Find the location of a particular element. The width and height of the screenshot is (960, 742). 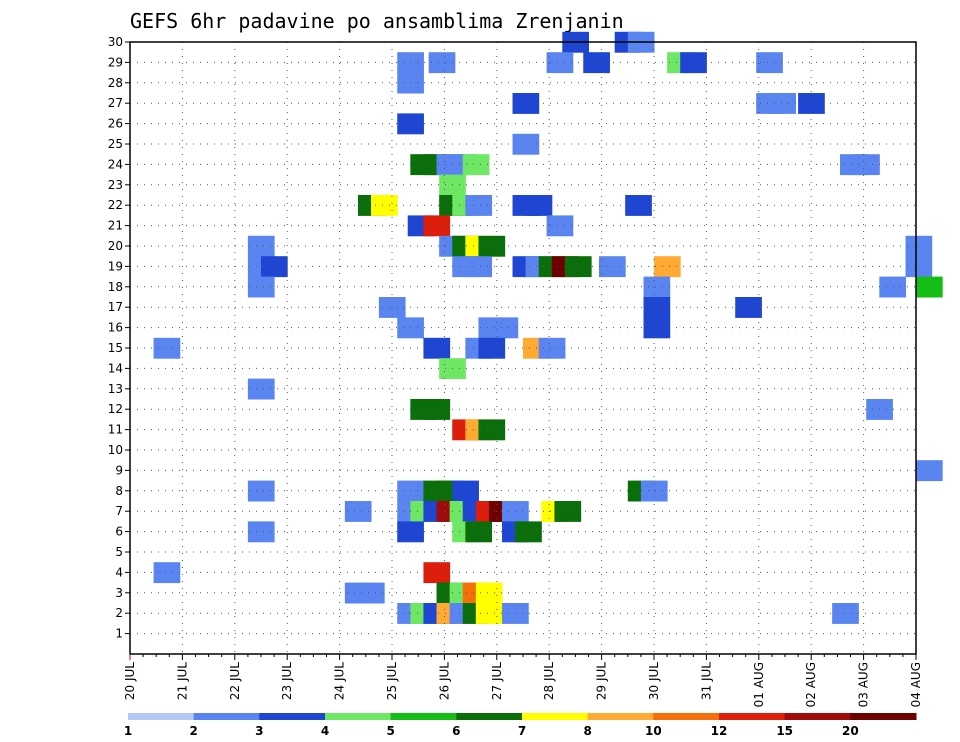

x-tick-label: 30 JUL is located at coordinates (654, 681).